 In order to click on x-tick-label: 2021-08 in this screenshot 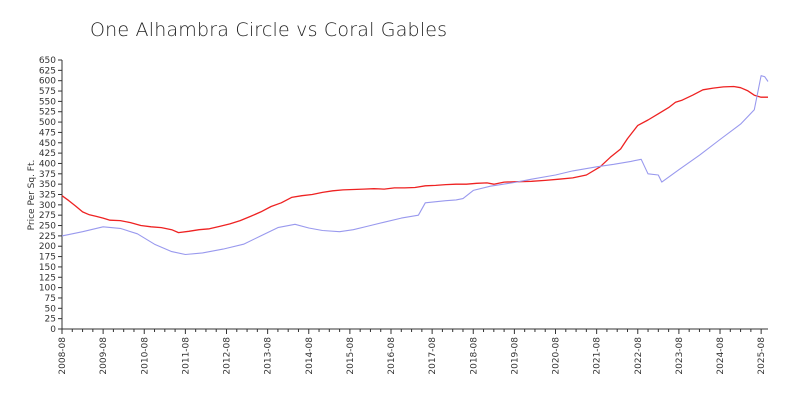, I will do `click(598, 356)`.